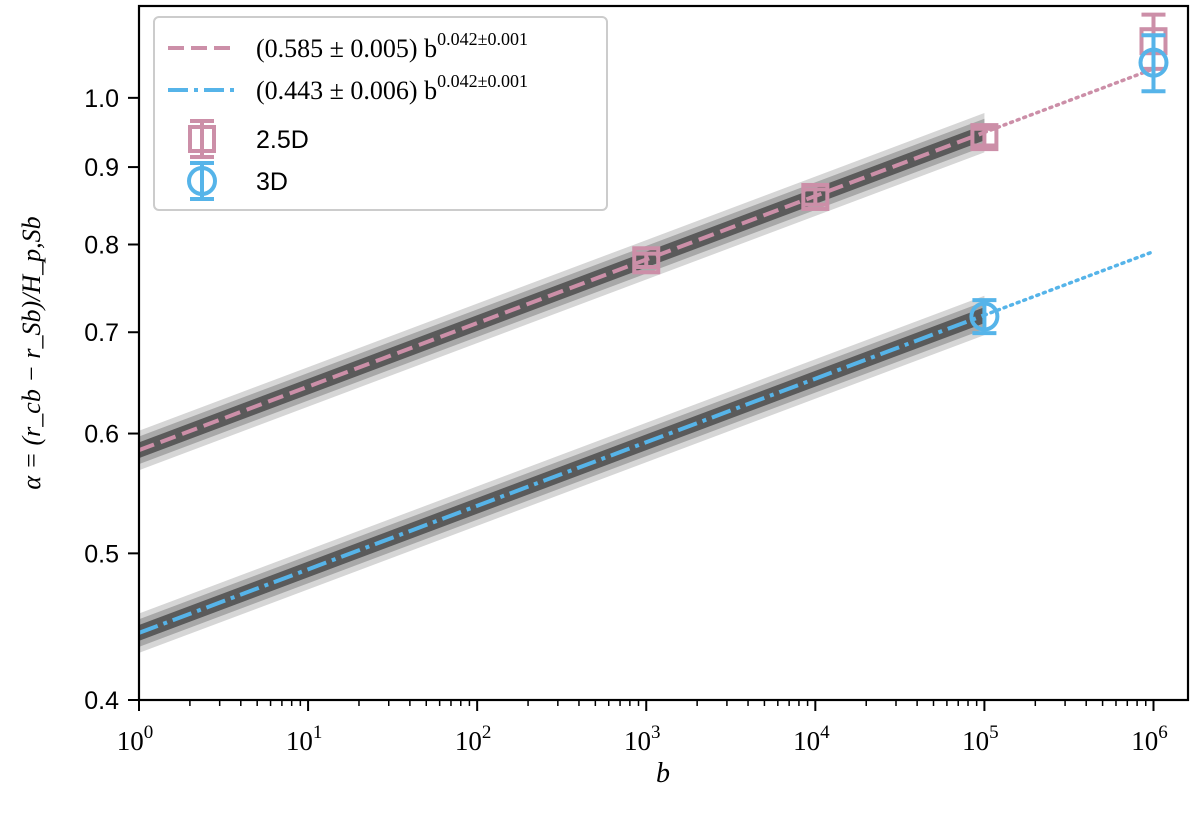 The image size is (1200, 813). Describe the element at coordinates (101, 554) in the screenshot. I see `y-tick-label-1: 0.5` at that location.